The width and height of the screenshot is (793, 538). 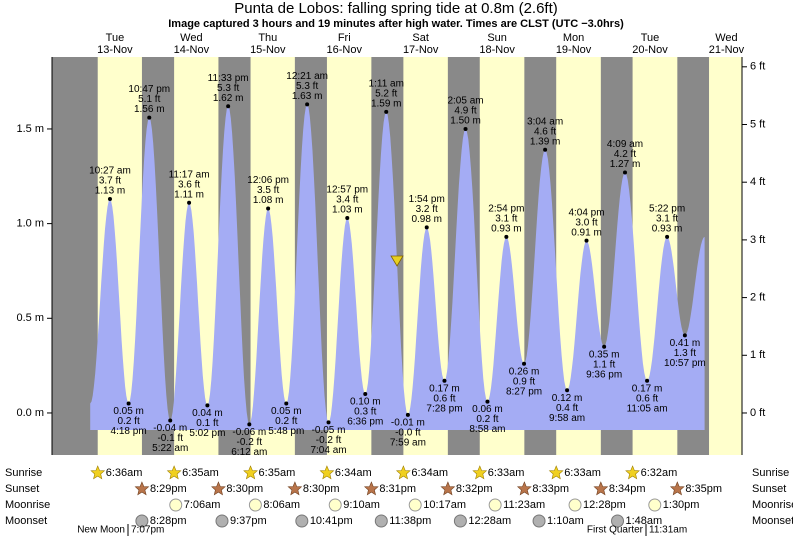 I want to click on moonset-time: 10:41pm, so click(x=331, y=521).